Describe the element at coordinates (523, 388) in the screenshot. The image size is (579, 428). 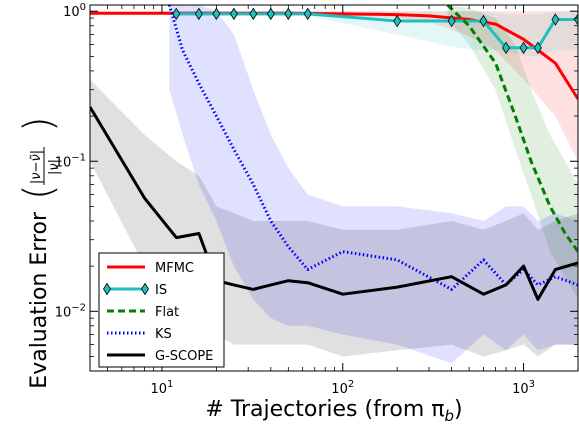
I see `x-tick-label: 10³` at that location.